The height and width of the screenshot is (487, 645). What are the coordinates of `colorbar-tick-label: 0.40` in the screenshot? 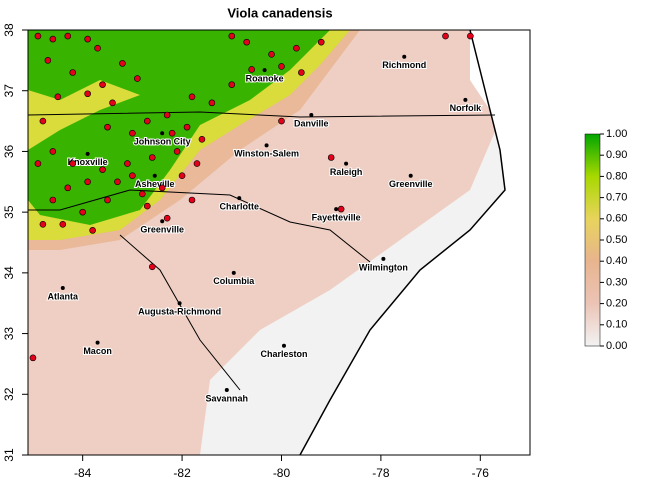 It's located at (616, 261).